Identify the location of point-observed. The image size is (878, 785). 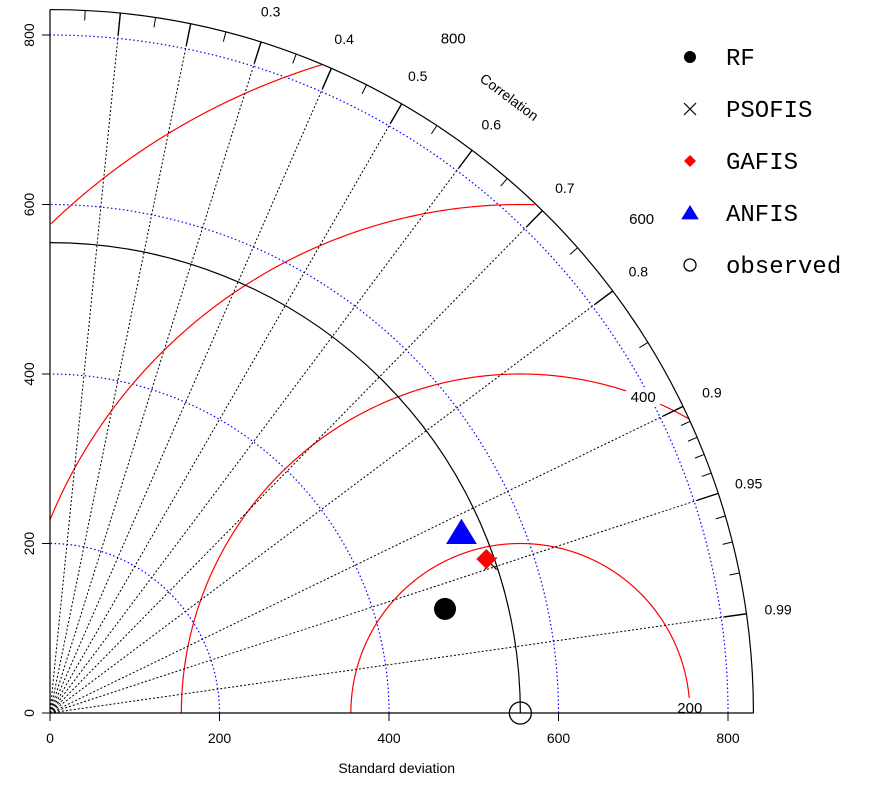
(520, 713).